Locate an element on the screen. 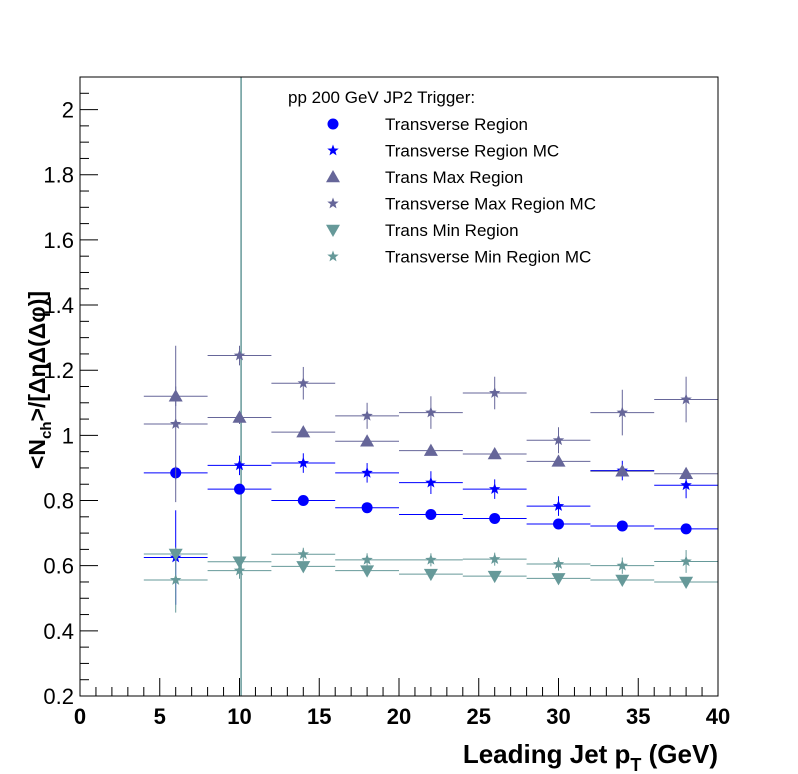 Image resolution: width=798 pixels, height=774 pixels. y-tick-label: 1.8 is located at coordinates (58, 175).